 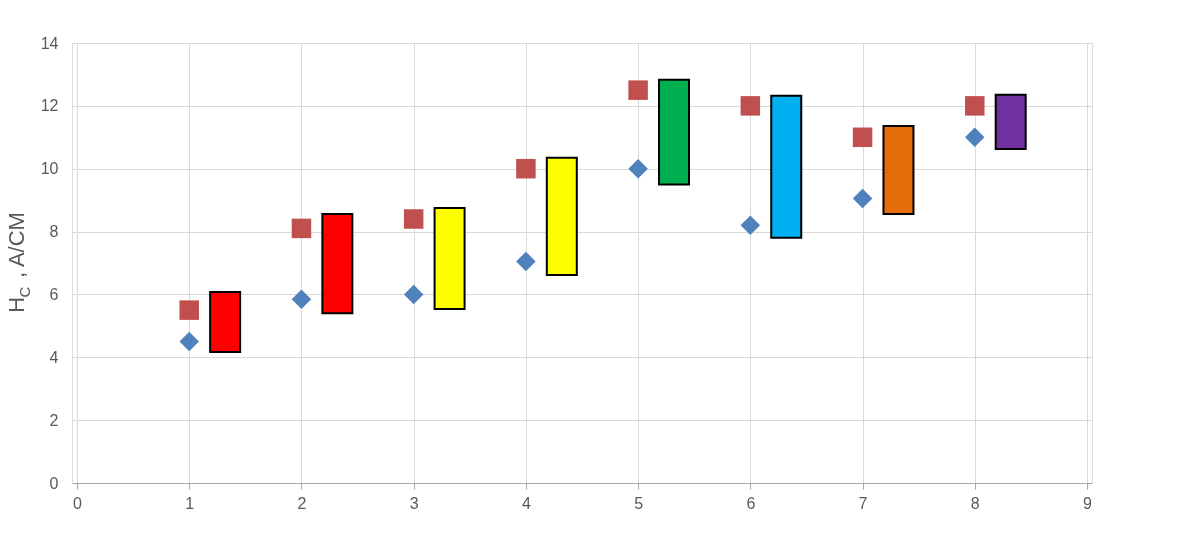 What do you see at coordinates (54, 357) in the screenshot?
I see `y-tick-label: 4` at bounding box center [54, 357].